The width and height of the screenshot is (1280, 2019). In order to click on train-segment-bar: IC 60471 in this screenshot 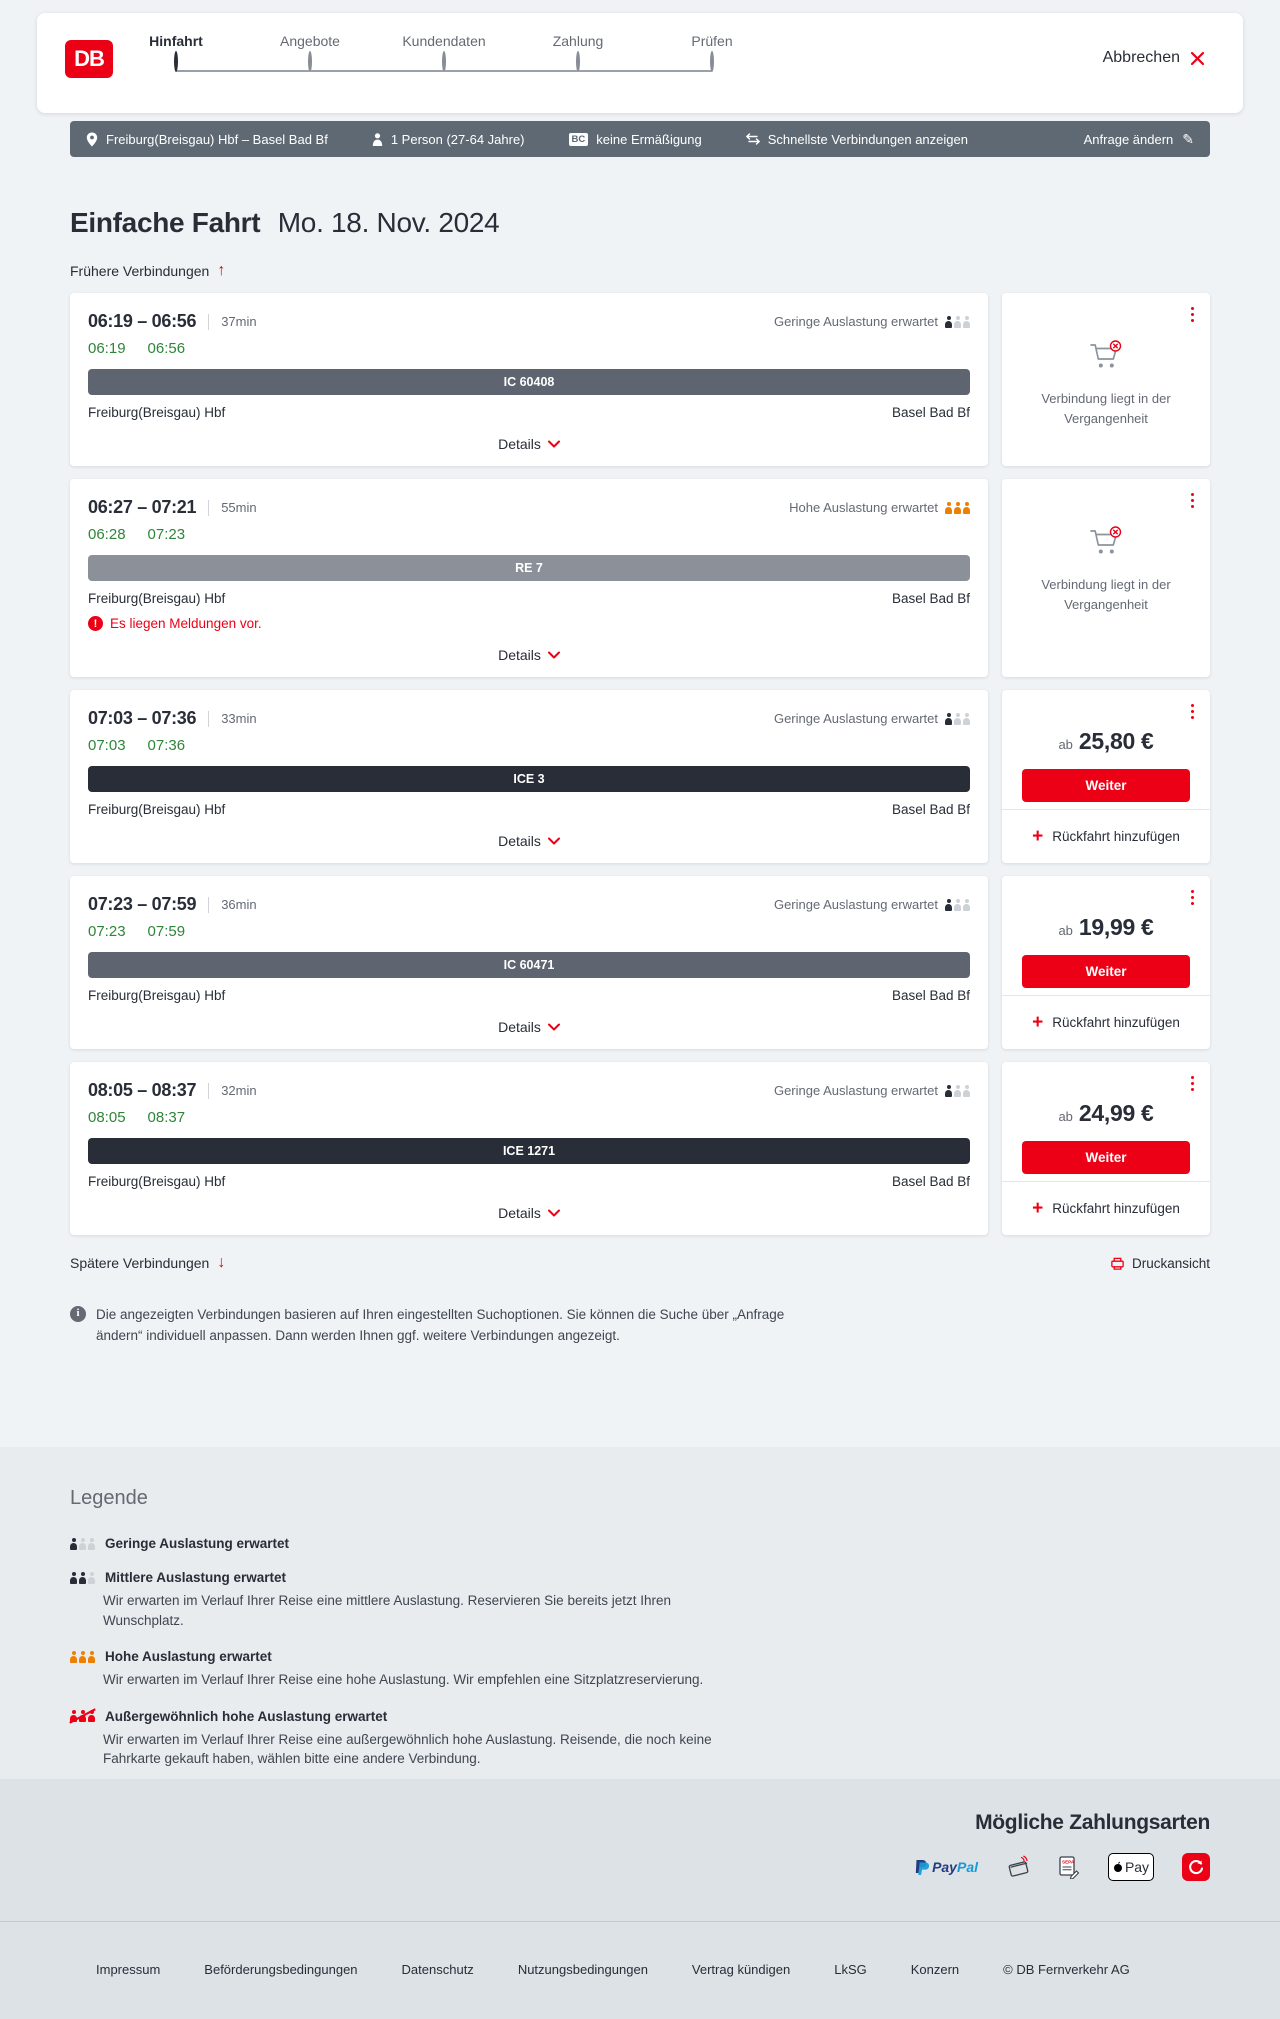, I will do `click(529, 965)`.